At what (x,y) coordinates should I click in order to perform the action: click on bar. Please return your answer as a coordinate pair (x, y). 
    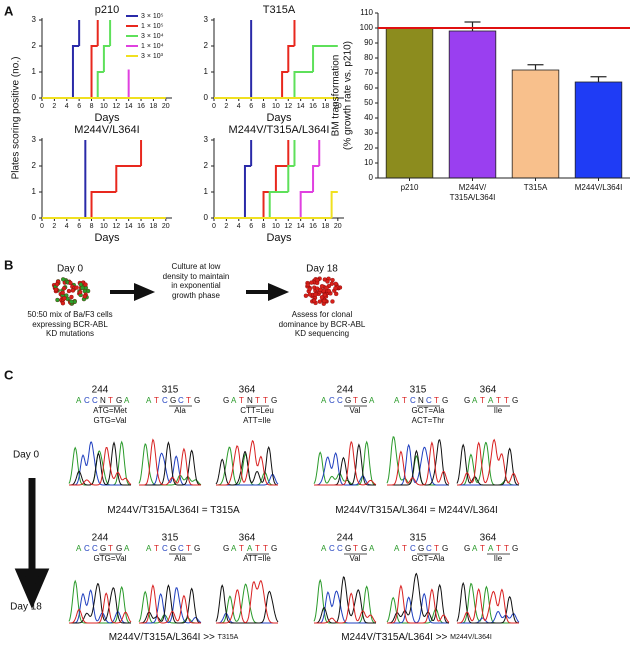
    Looking at the image, I should click on (472, 104).